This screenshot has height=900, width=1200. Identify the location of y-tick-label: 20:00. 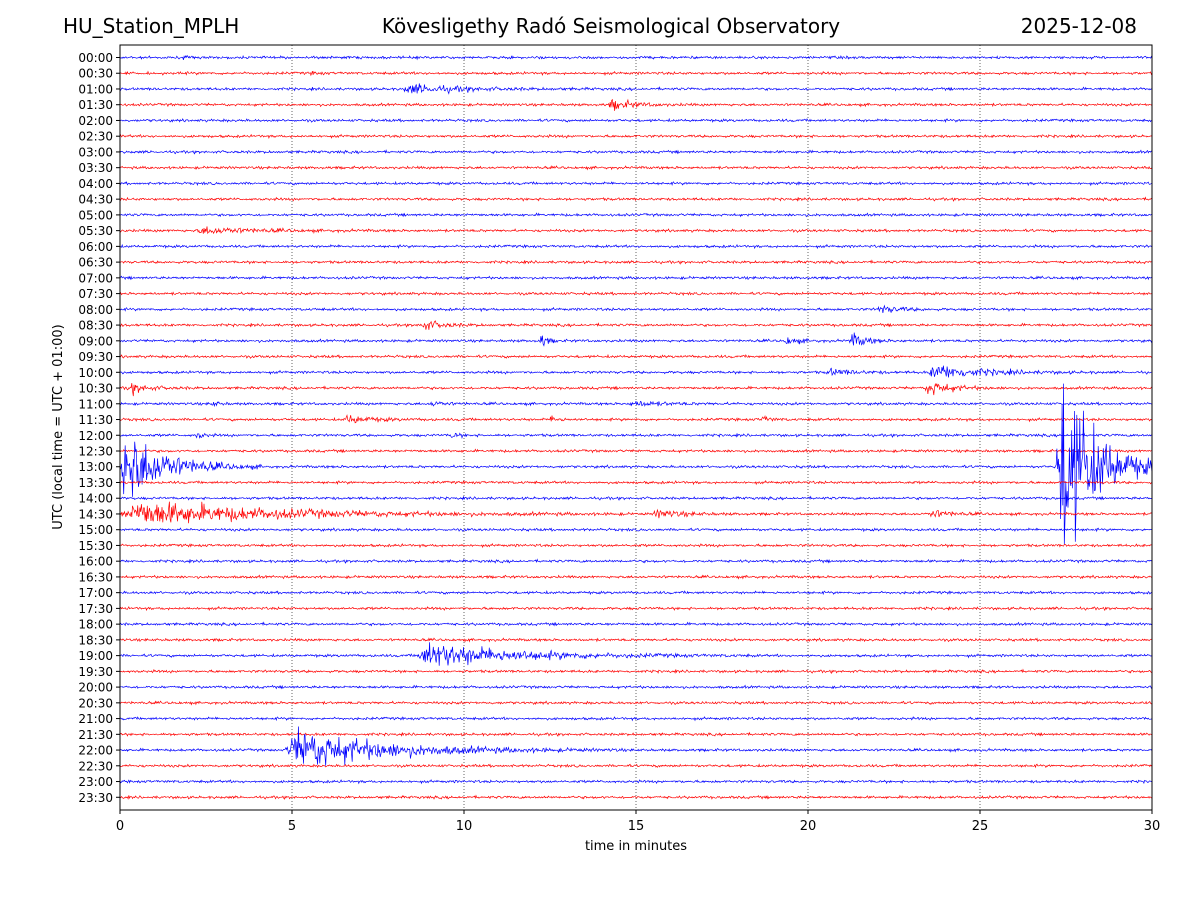
(95, 688).